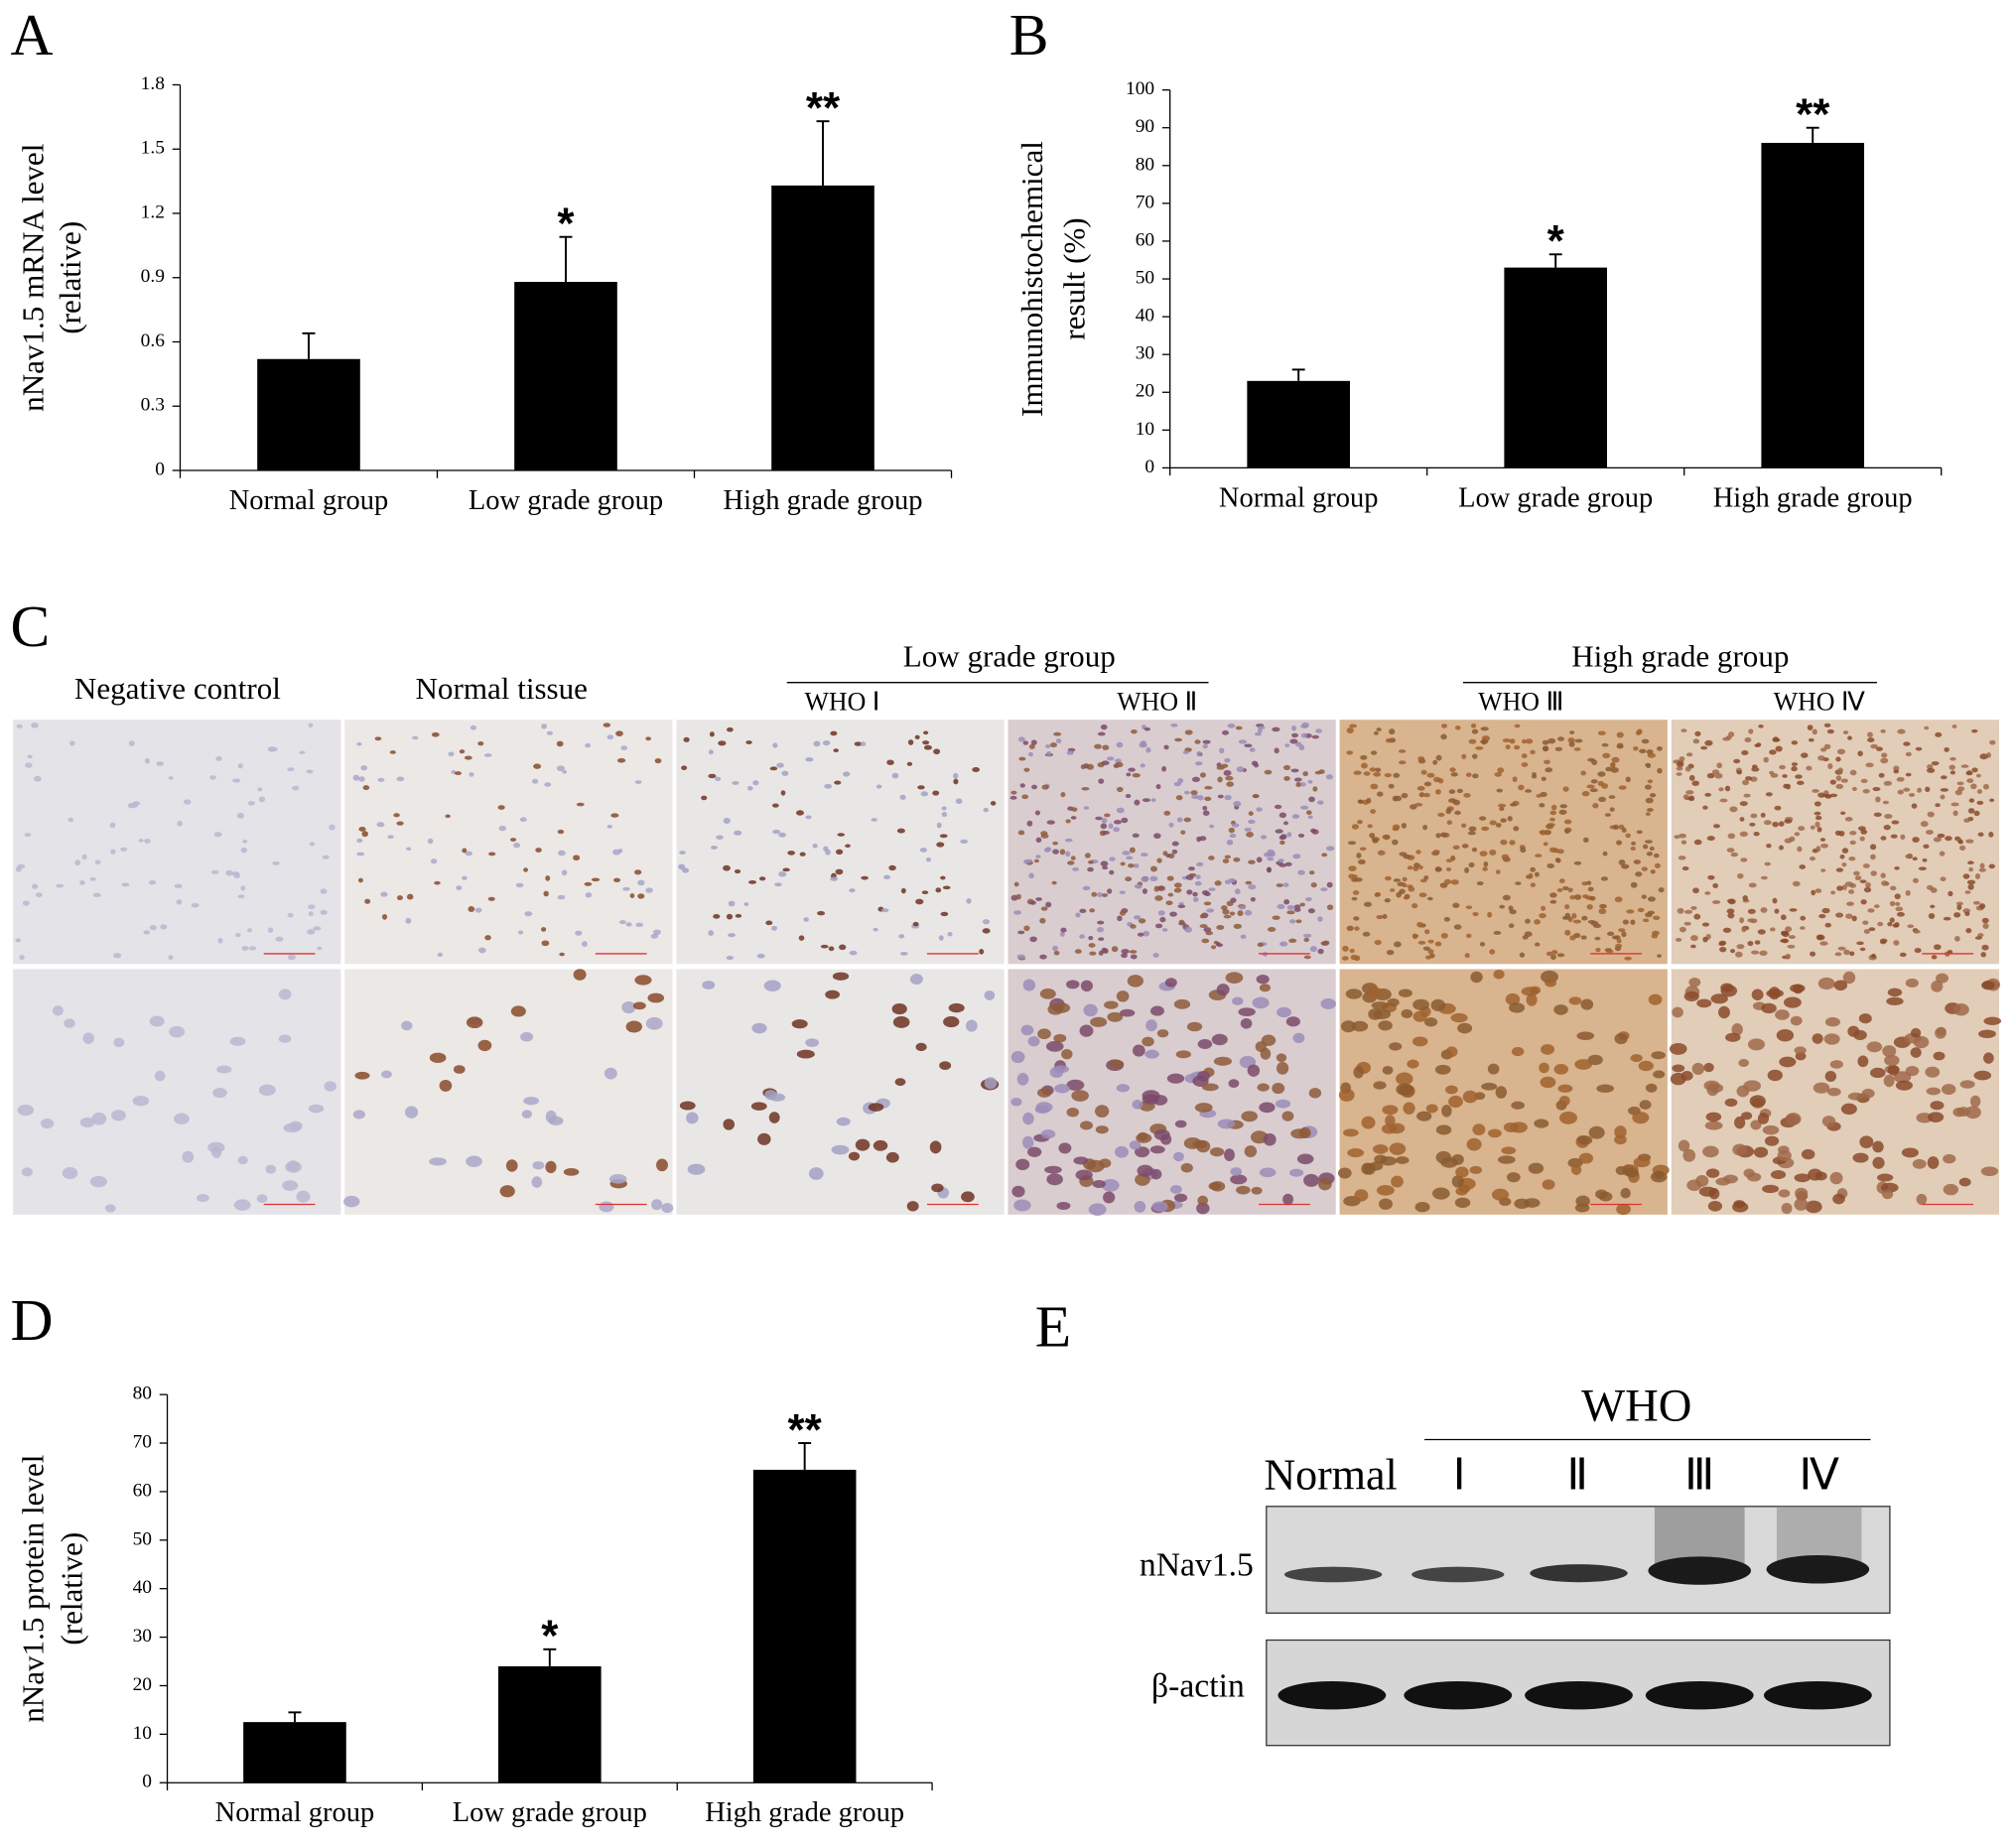 The width and height of the screenshot is (2016, 1847). What do you see at coordinates (1145, 239) in the screenshot?
I see `y-tick-label: 60` at bounding box center [1145, 239].